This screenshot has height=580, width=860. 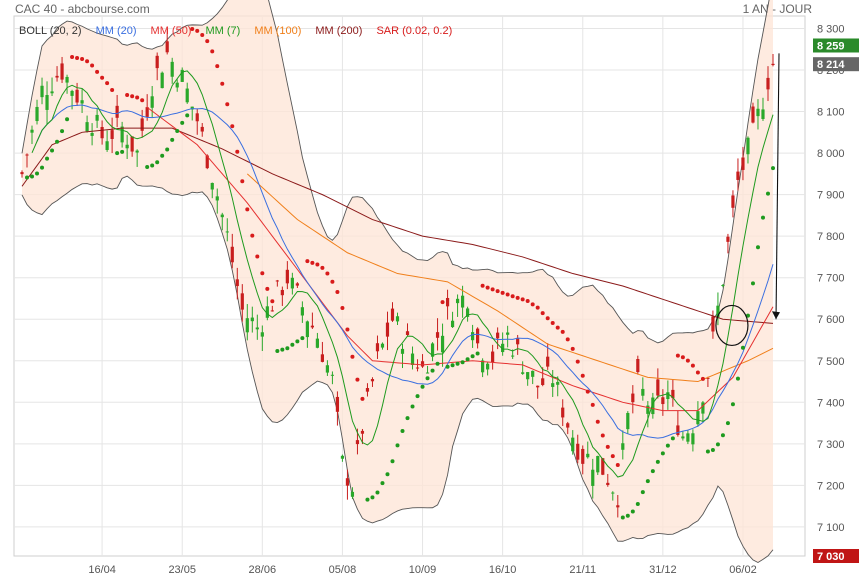 What do you see at coordinates (116, 31) in the screenshot?
I see `legend-item: MM (20)` at bounding box center [116, 31].